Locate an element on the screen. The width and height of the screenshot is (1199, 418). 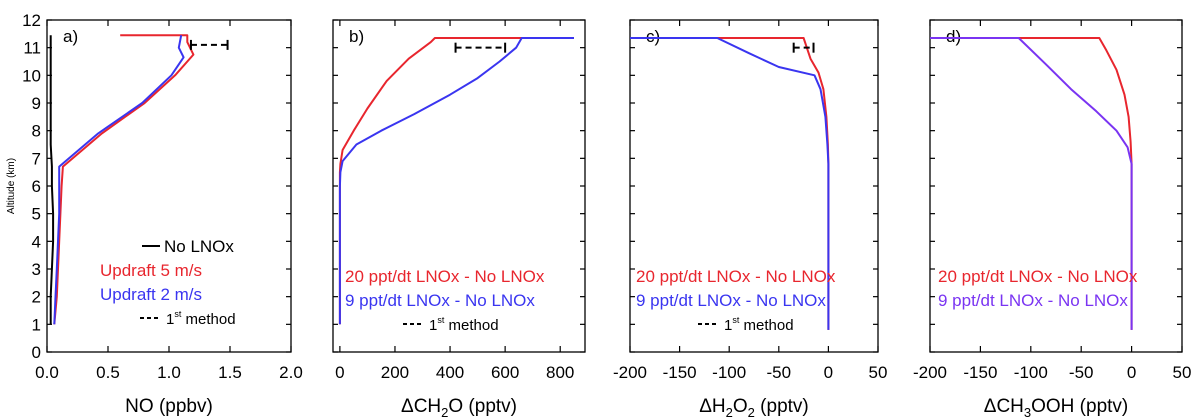
legend-text: Updraft 5 m/s is located at coordinates (151, 270).